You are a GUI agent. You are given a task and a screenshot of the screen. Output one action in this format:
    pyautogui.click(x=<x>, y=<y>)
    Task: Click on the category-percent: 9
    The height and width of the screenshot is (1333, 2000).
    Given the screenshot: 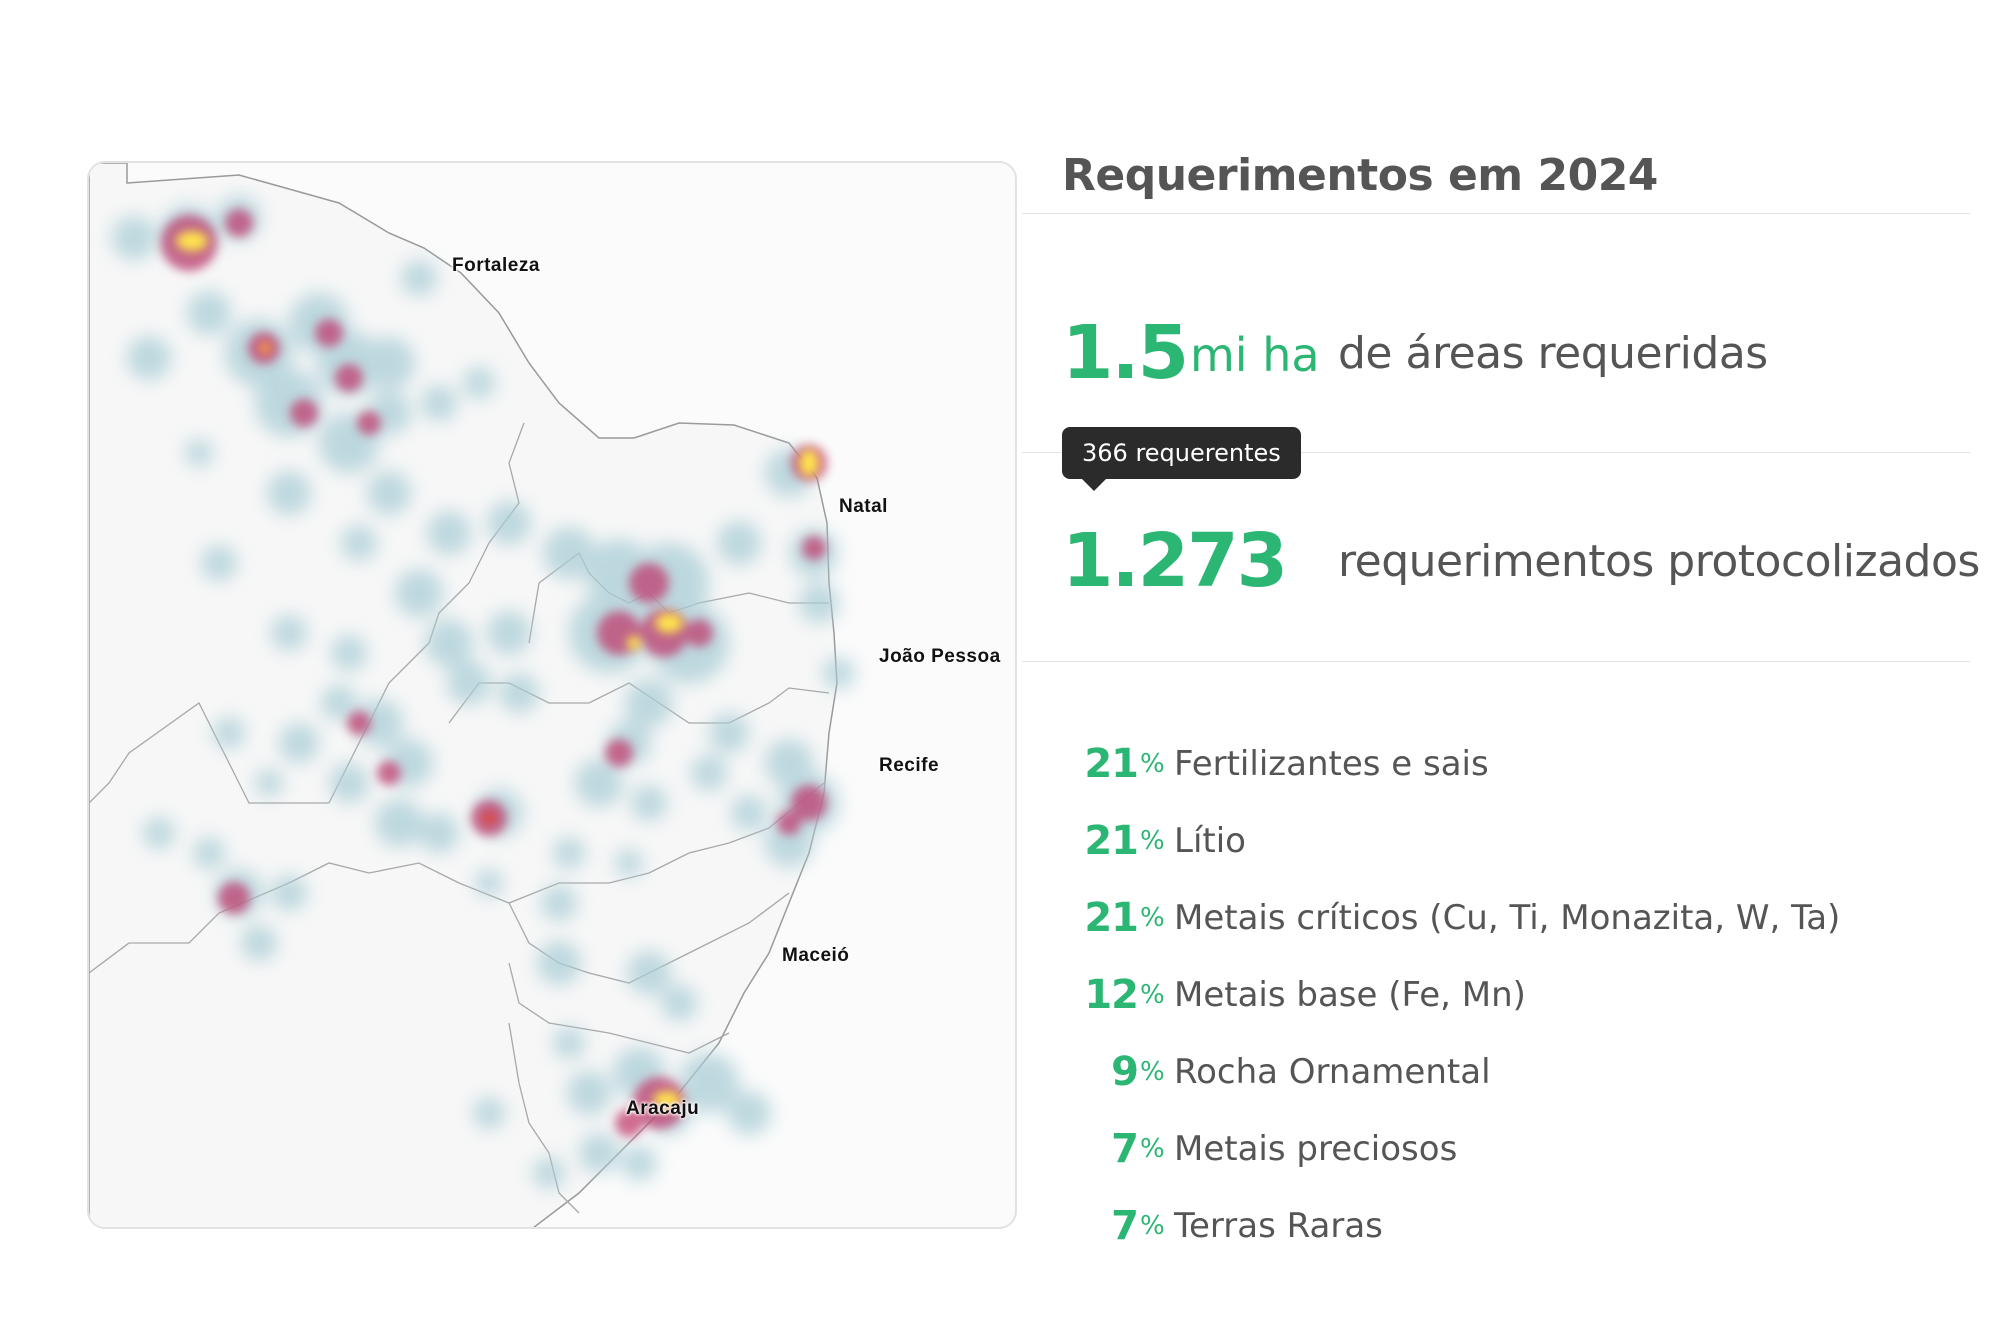 What is the action you would take?
    pyautogui.click(x=1125, y=1071)
    